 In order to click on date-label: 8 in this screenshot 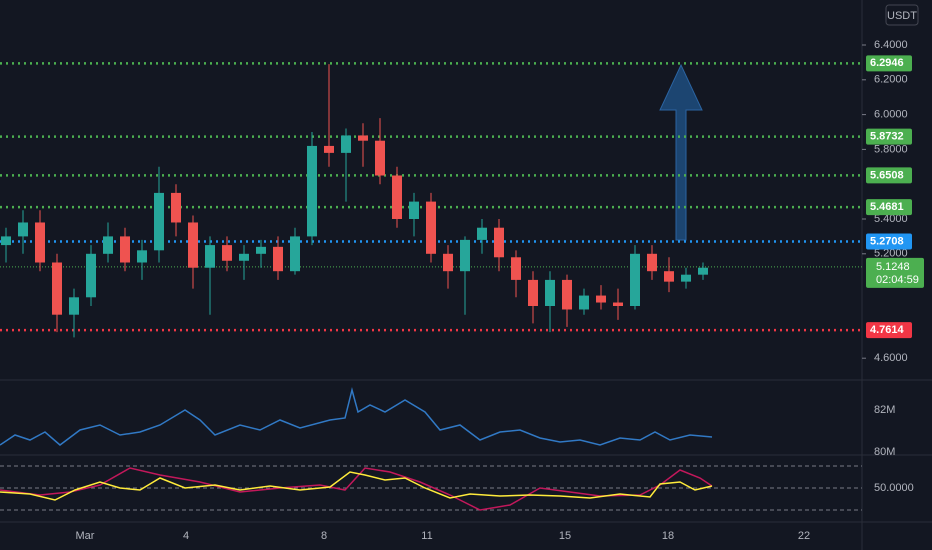, I will do `click(324, 536)`.